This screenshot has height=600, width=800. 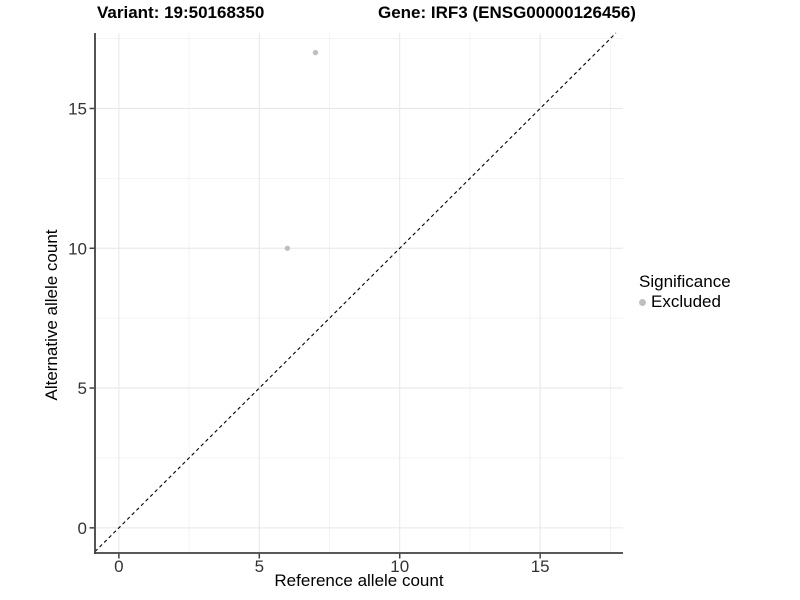 What do you see at coordinates (118, 566) in the screenshot?
I see `x-tick-label: 0` at bounding box center [118, 566].